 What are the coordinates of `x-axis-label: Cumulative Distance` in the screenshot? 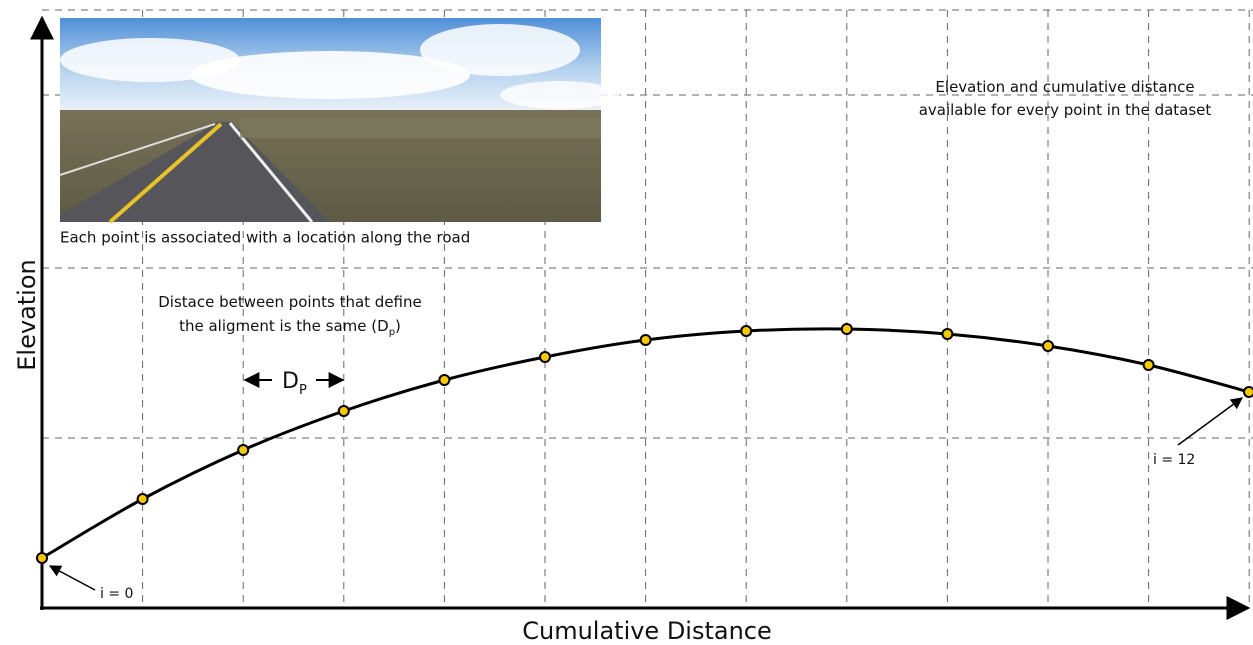 It's located at (647, 631).